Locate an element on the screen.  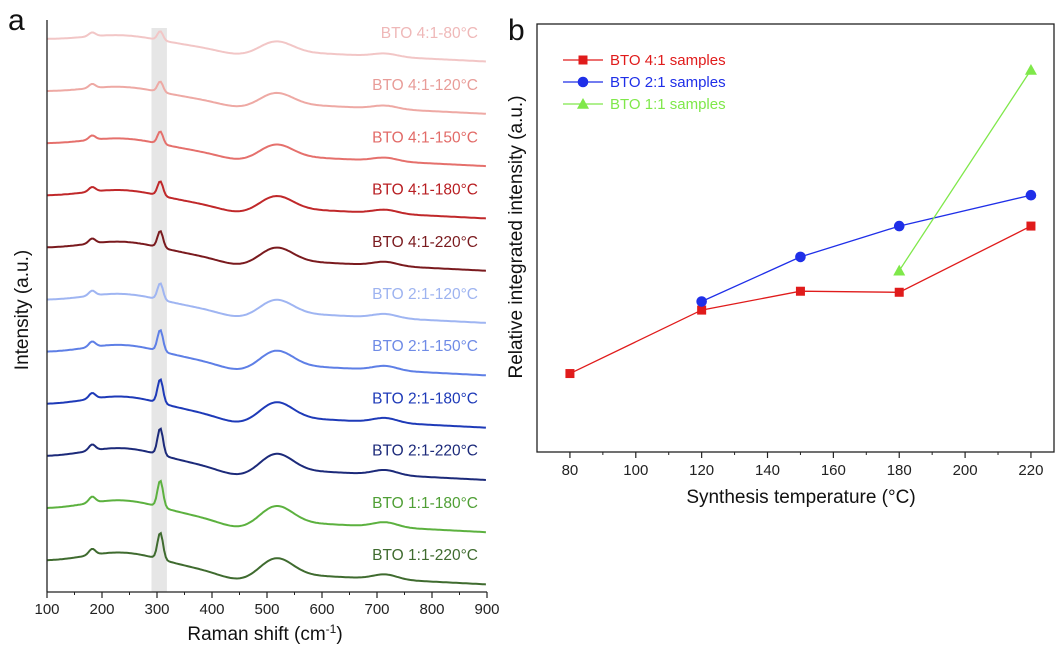
plot-b-x-ticks: 80 100 120 140 160 180 200 220 is located at coordinates (802, 465).